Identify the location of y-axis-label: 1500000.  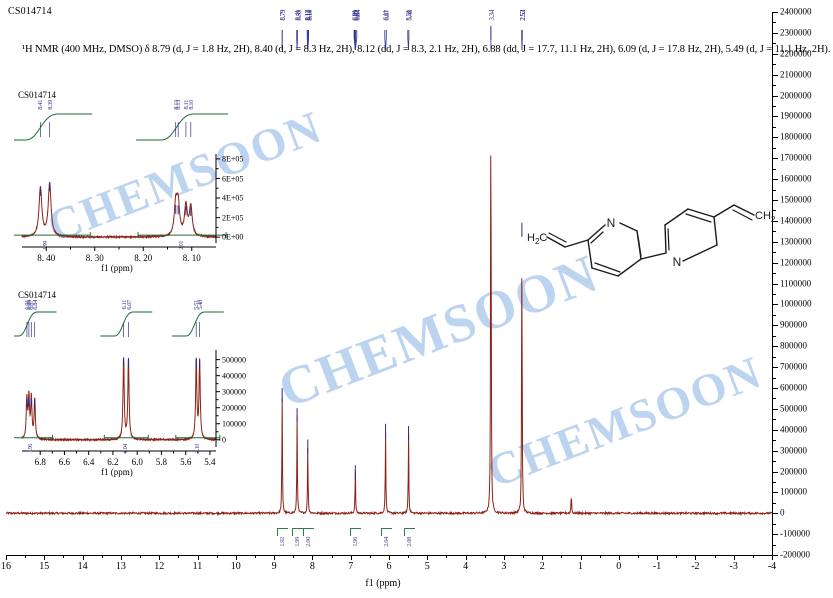
(796, 199).